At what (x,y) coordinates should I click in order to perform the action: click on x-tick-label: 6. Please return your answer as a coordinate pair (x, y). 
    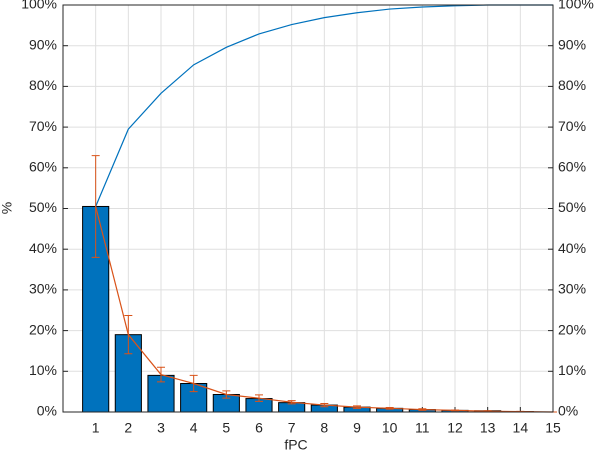
    Looking at the image, I should click on (259, 428).